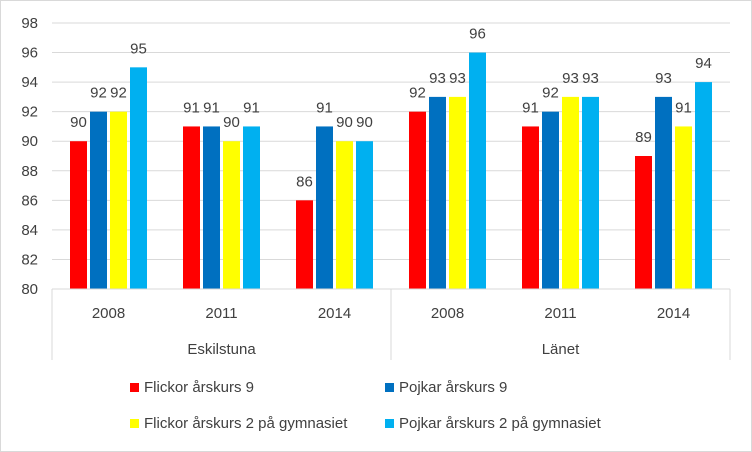  I want to click on y-tick-label: 84, so click(29, 230).